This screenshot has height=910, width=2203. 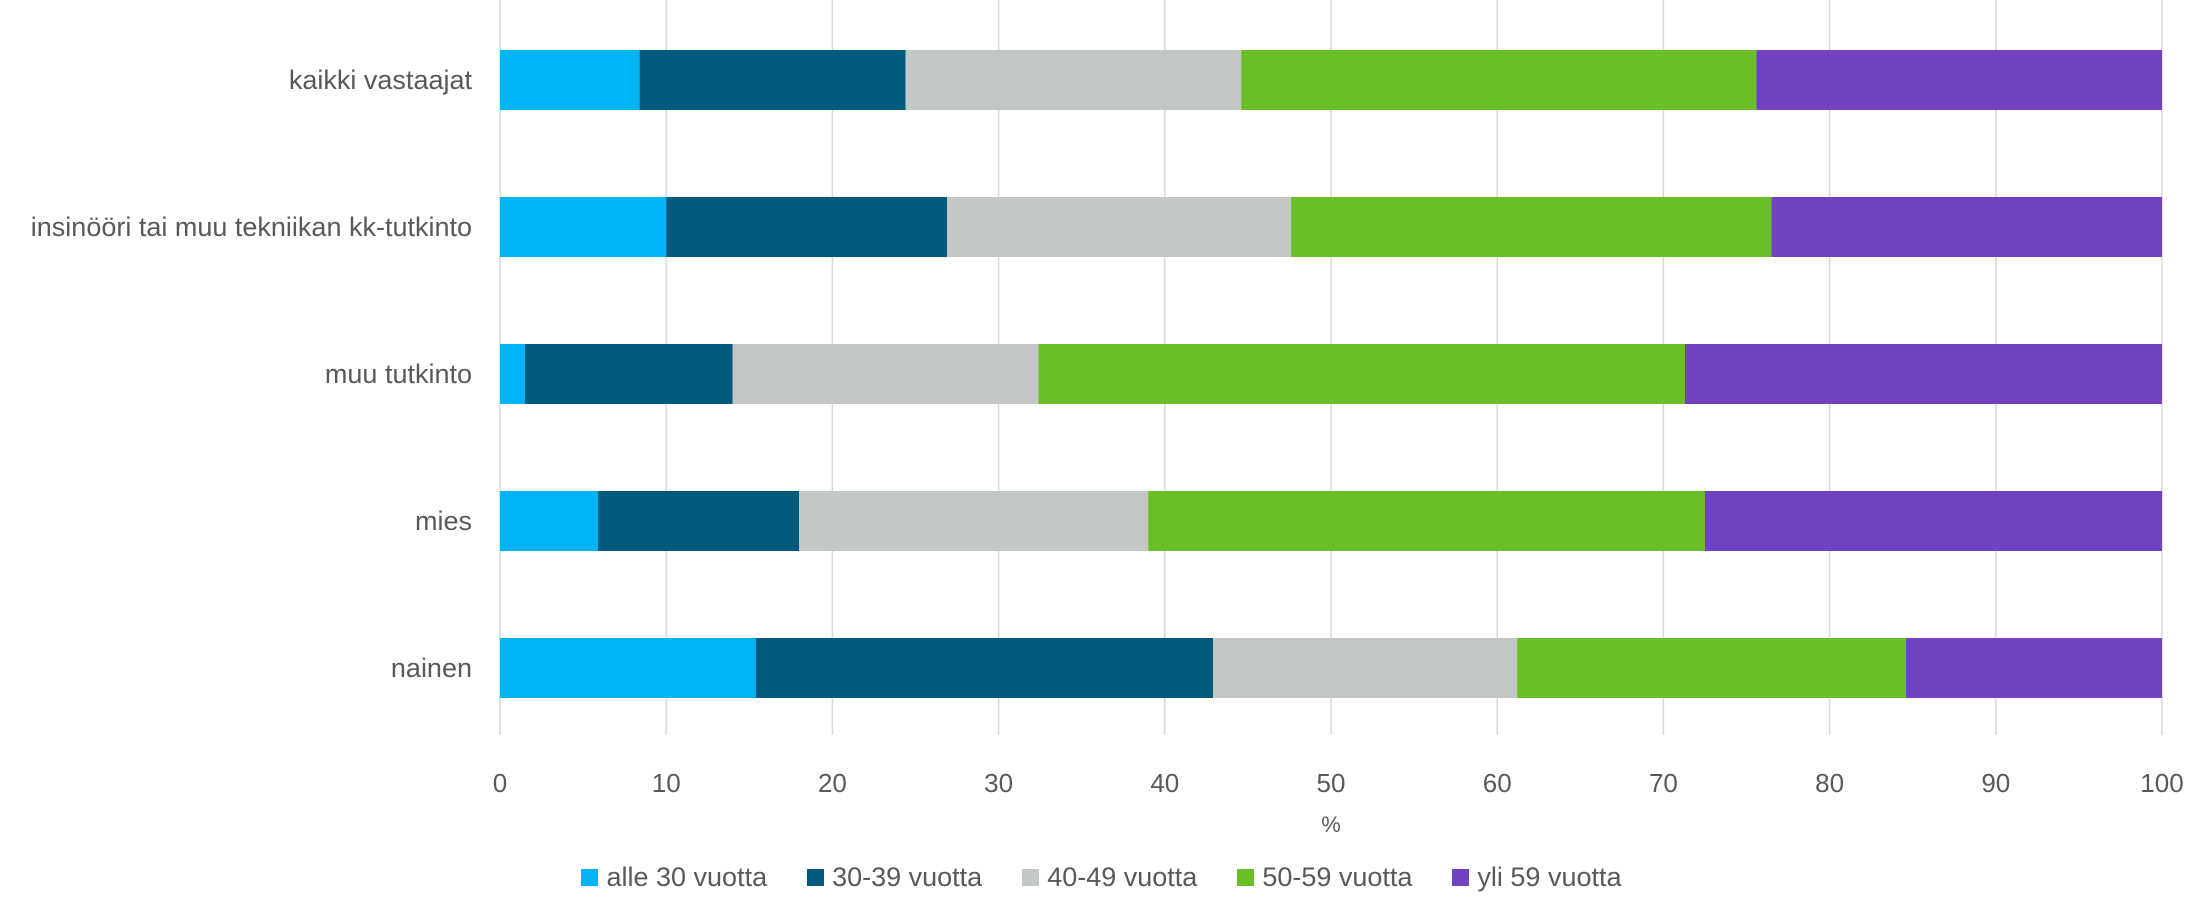 I want to click on x-tick-label: 80, so click(x=1829, y=783).